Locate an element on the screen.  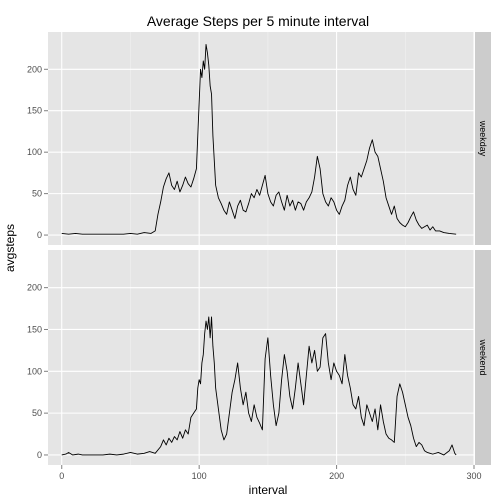
facet-strip-label: weekend is located at coordinates (483, 356).